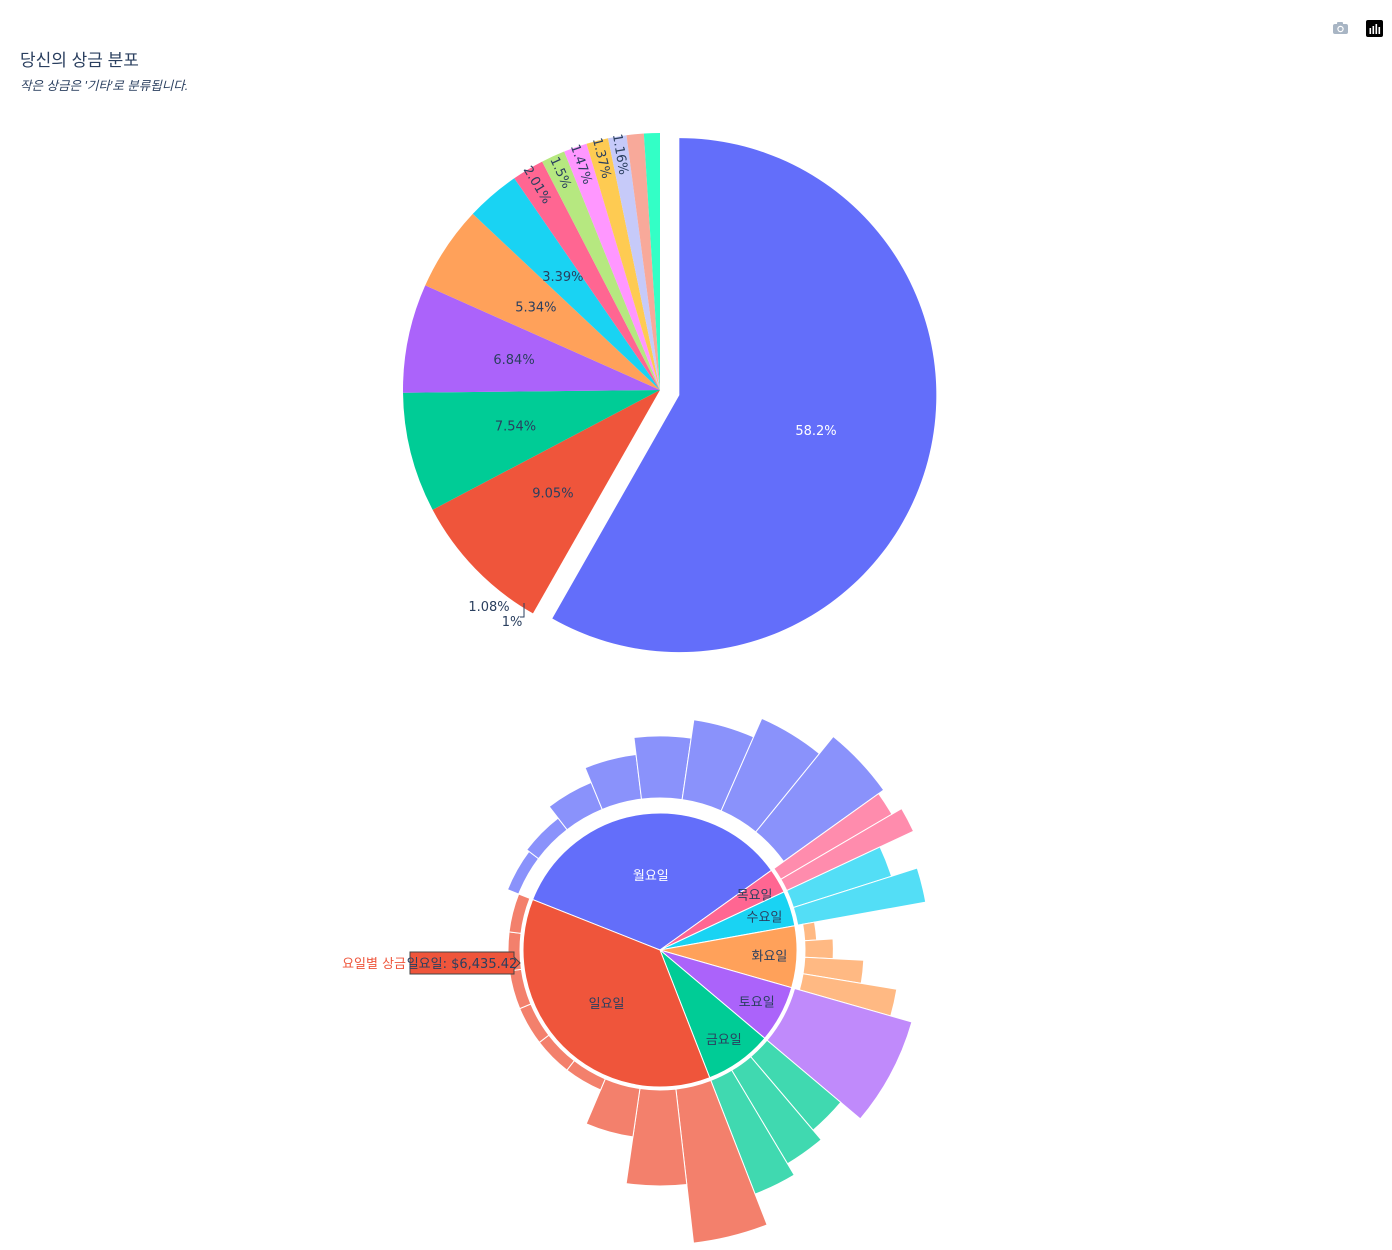 The width and height of the screenshot is (1392, 1250). Describe the element at coordinates (607, 1004) in the screenshot. I see `sunburst-day-label: 일요일` at that location.